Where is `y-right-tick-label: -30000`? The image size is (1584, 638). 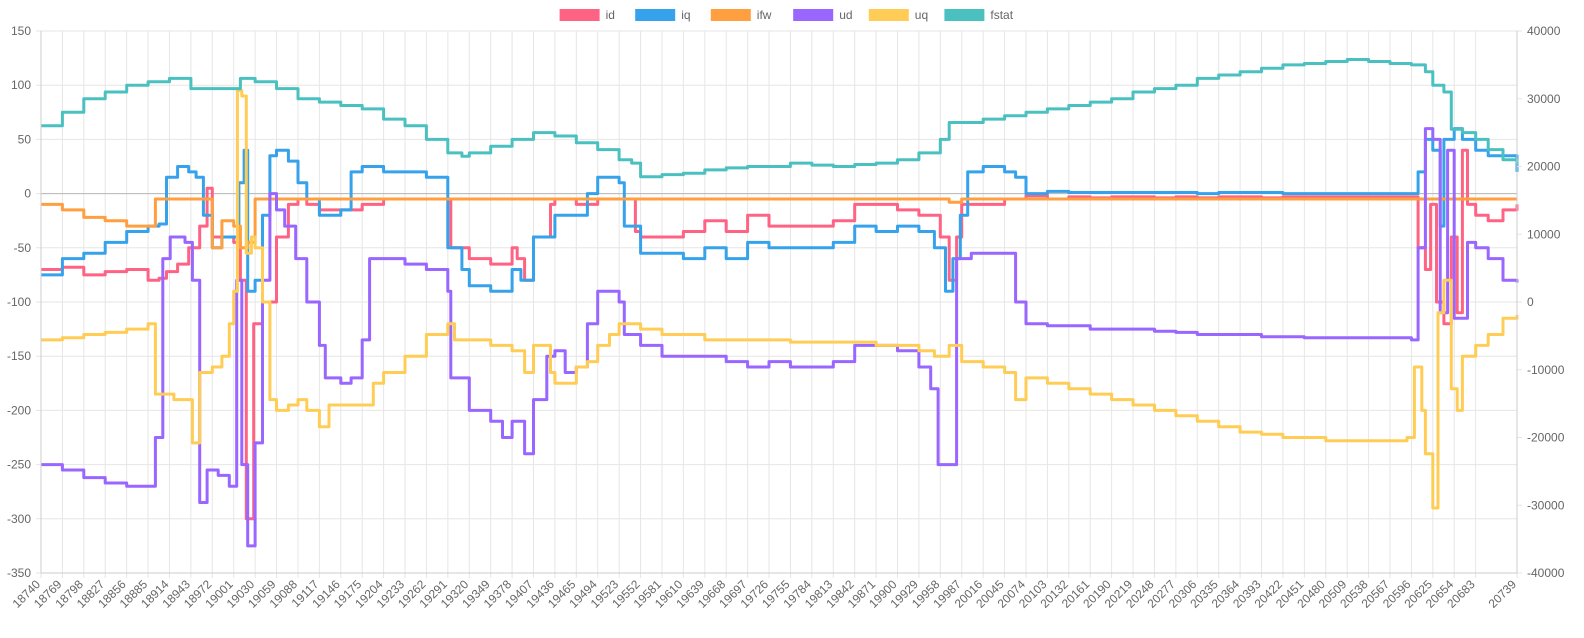
y-right-tick-label: -30000 is located at coordinates (1546, 505).